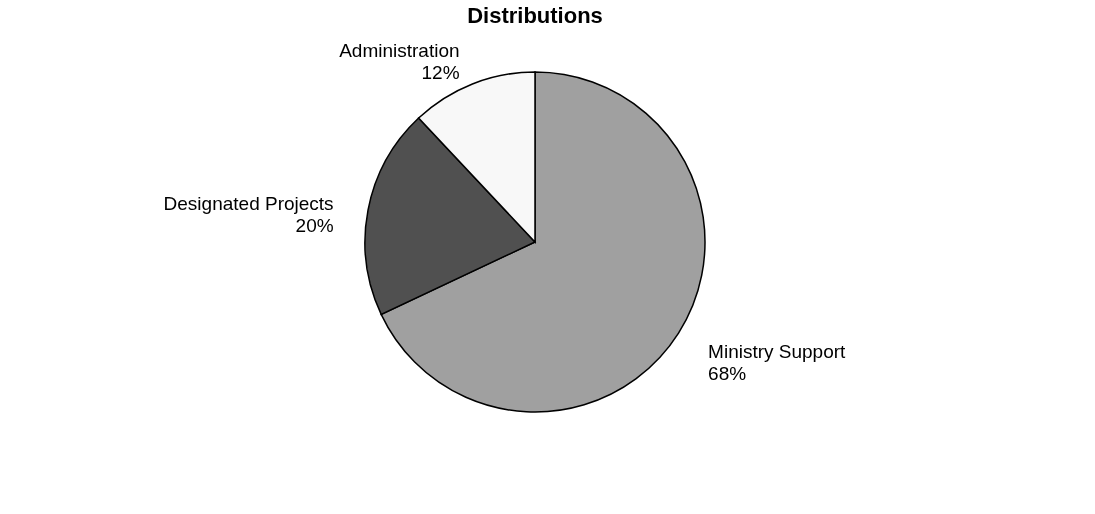 This screenshot has width=1095, height=514. What do you see at coordinates (777, 351) in the screenshot?
I see `slice-label: Ministry Support` at bounding box center [777, 351].